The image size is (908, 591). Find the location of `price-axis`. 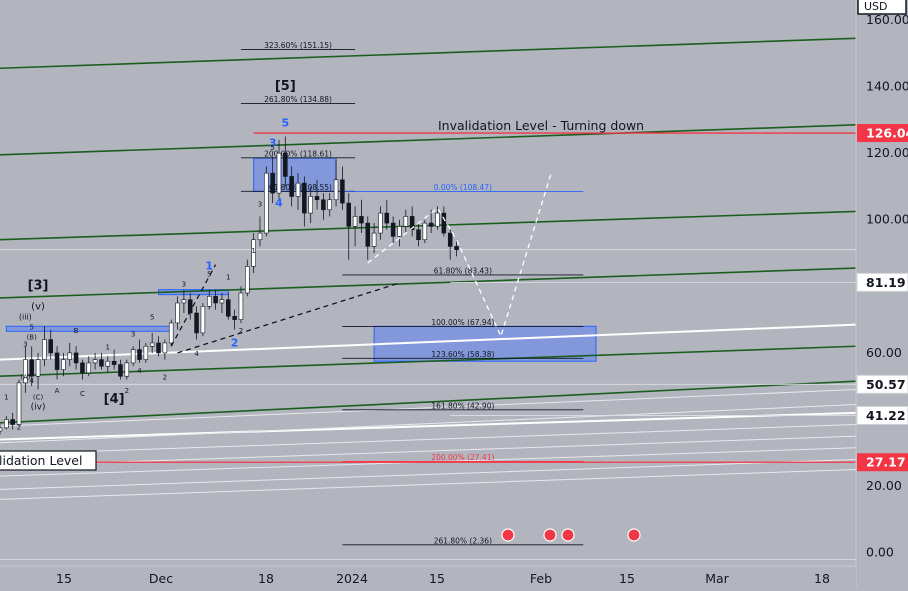

price-axis is located at coordinates (882, 293).